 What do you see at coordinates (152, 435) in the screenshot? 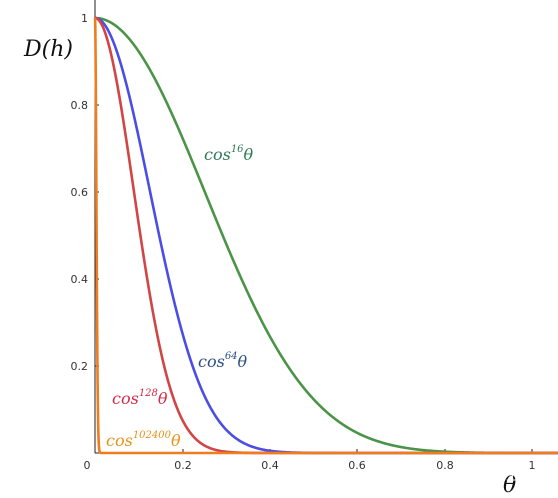
I see `curve-label-exponent: 102400` at bounding box center [152, 435].